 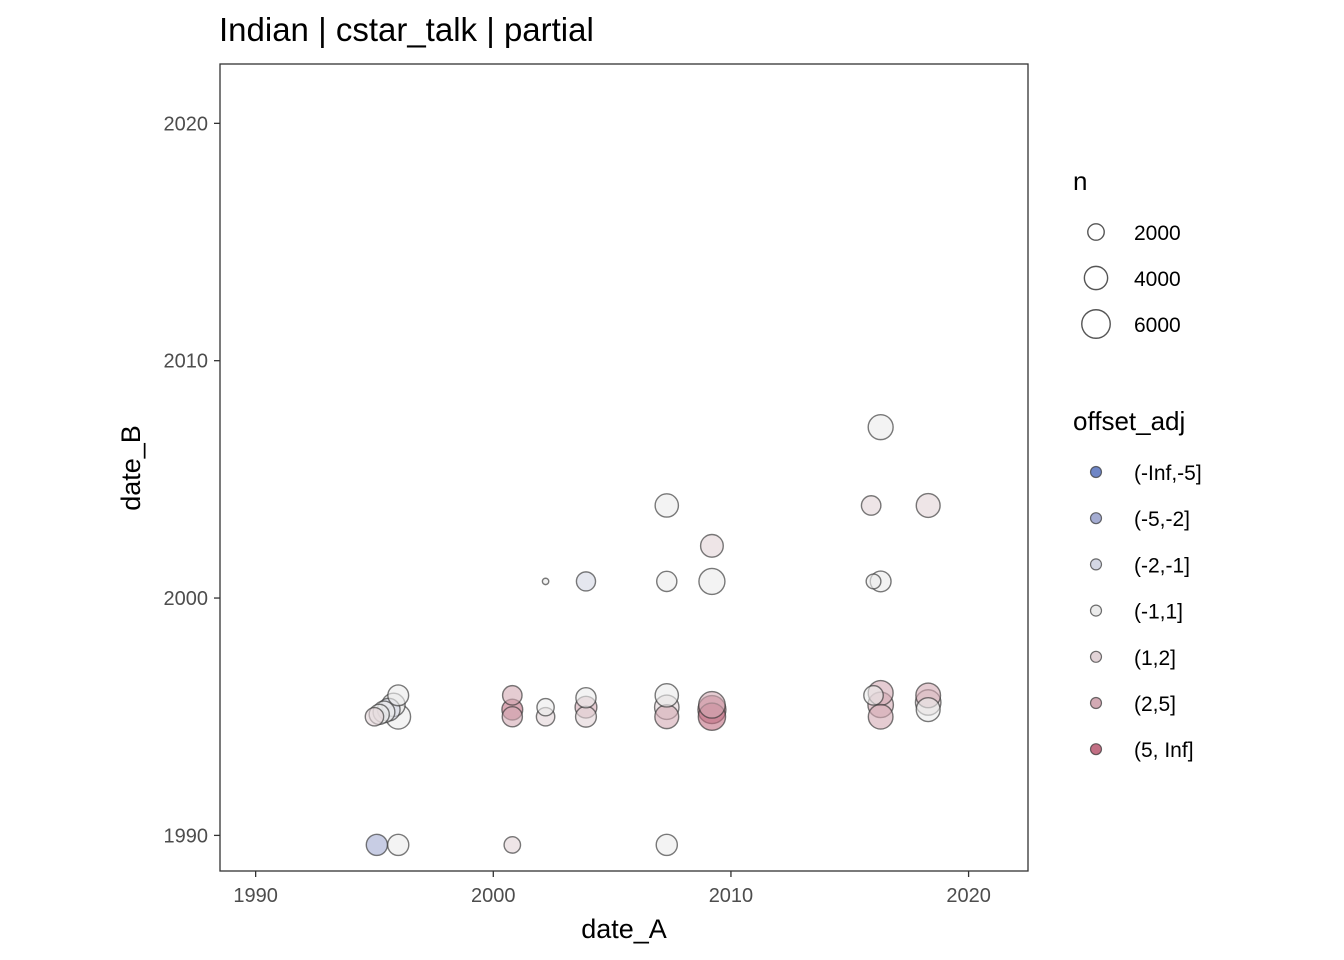 What do you see at coordinates (1158, 612) in the screenshot?
I see `color-legend-label: (-1,1]` at bounding box center [1158, 612].